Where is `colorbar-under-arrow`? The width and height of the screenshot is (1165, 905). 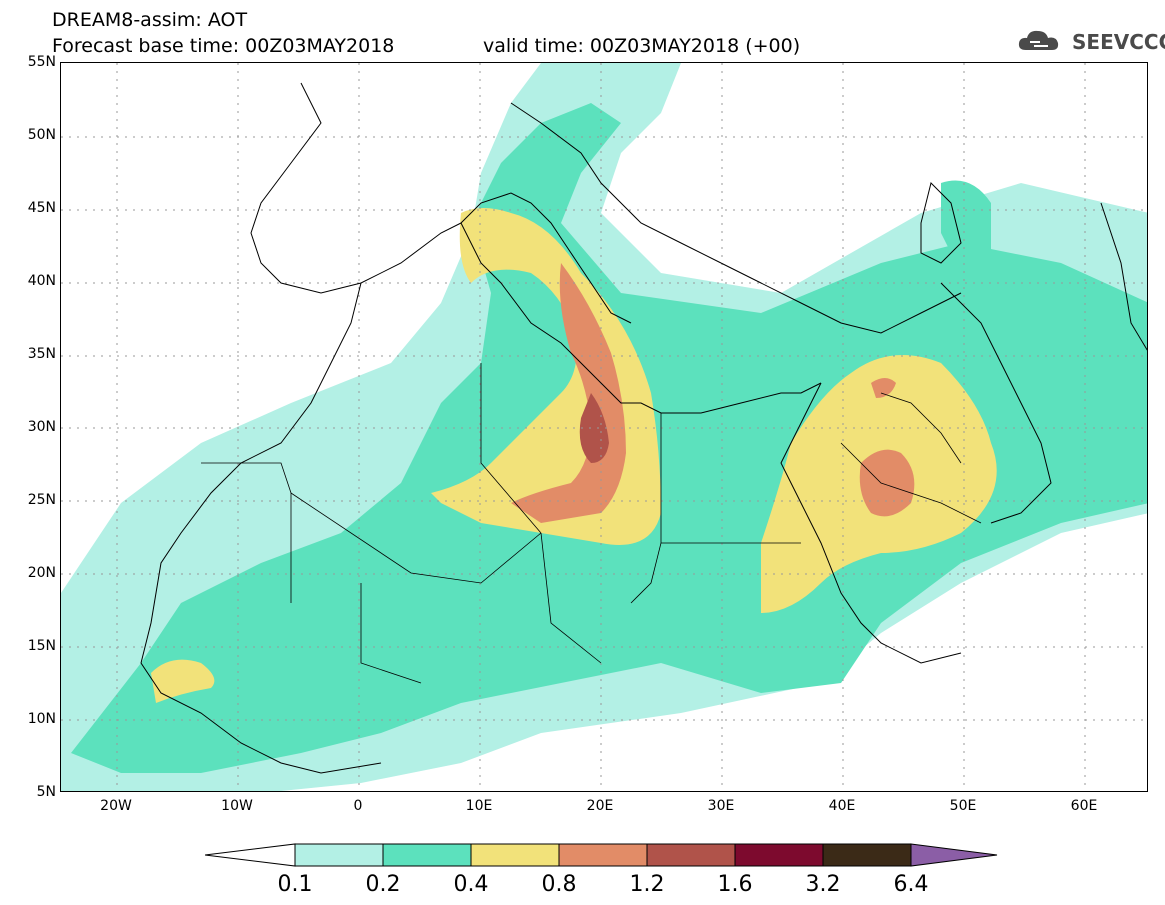 colorbar-under-arrow is located at coordinates (250, 855).